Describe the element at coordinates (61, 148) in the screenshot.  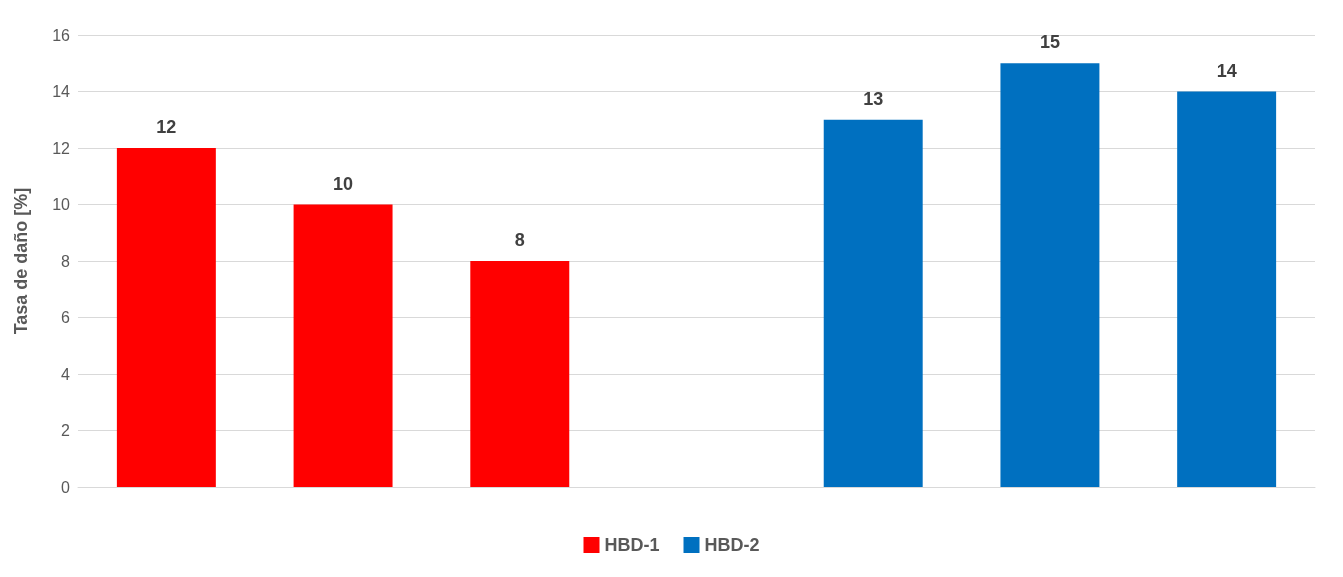
I see `y-tick-label: 12` at that location.